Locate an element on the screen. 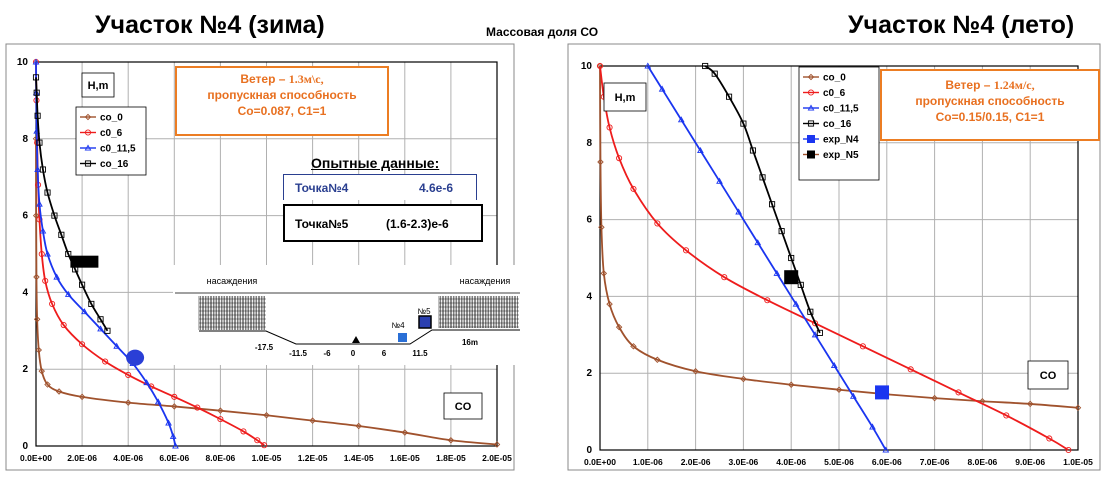  wind-speed: 1.3м\с, is located at coordinates (306, 79).